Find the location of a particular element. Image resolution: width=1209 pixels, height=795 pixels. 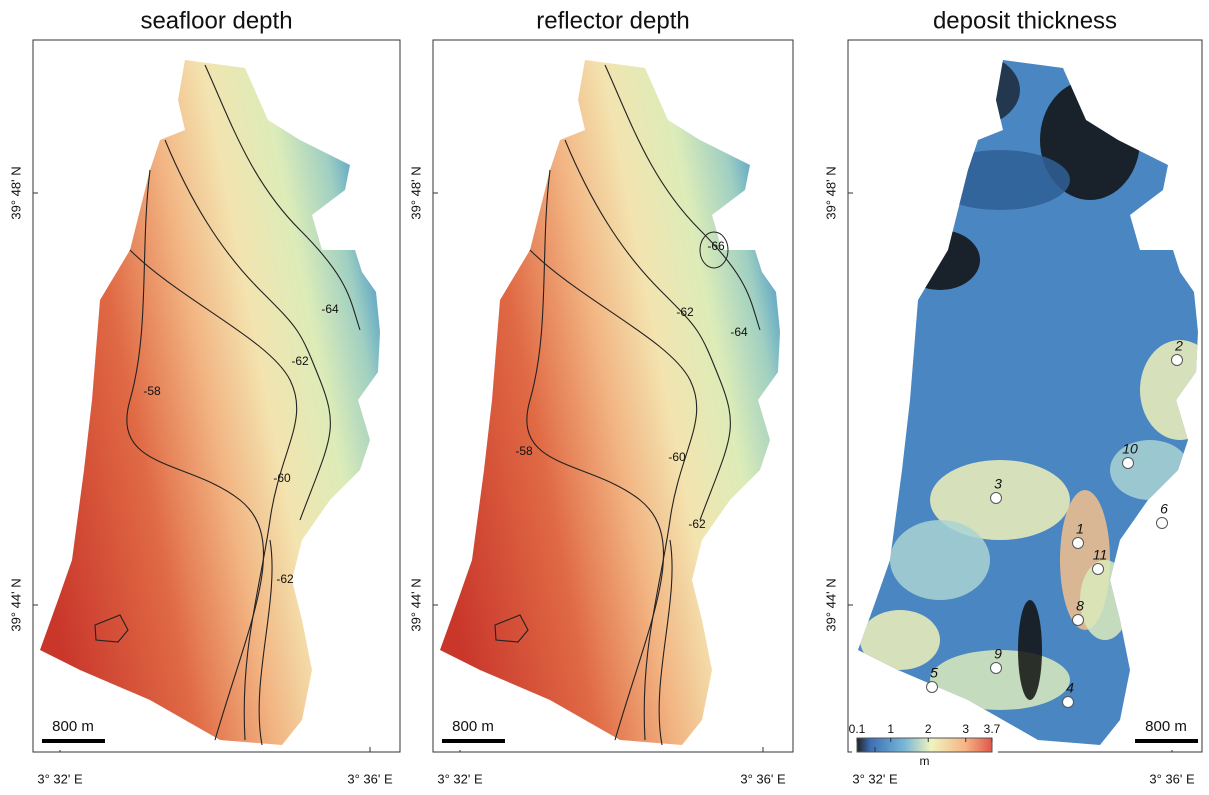

colorbar-tick-label: 1 is located at coordinates (890, 729).